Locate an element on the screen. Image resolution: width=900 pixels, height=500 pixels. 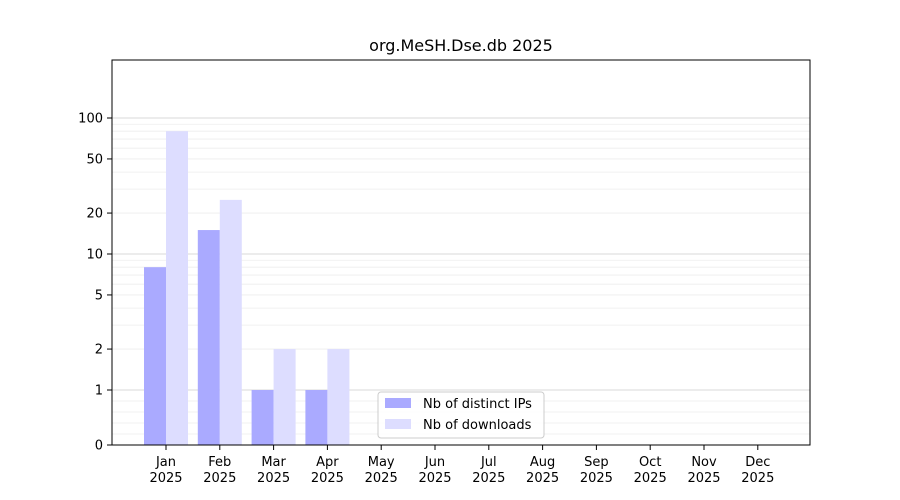
bar-nb-of-downloads-mar is located at coordinates (284, 397).